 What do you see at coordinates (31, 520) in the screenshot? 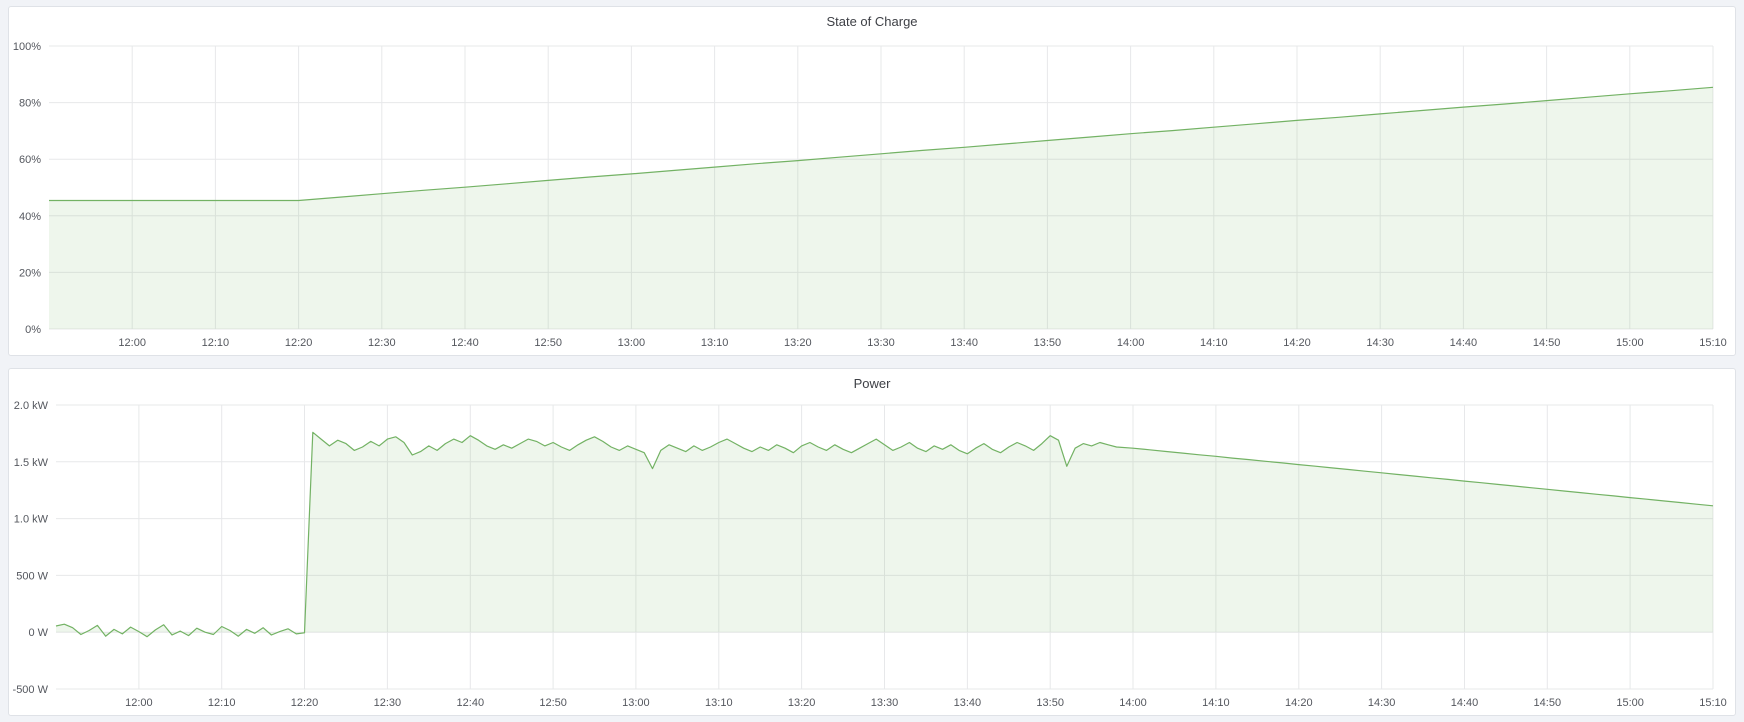
I see `y-tick-label: 1.0 kW` at bounding box center [31, 520].